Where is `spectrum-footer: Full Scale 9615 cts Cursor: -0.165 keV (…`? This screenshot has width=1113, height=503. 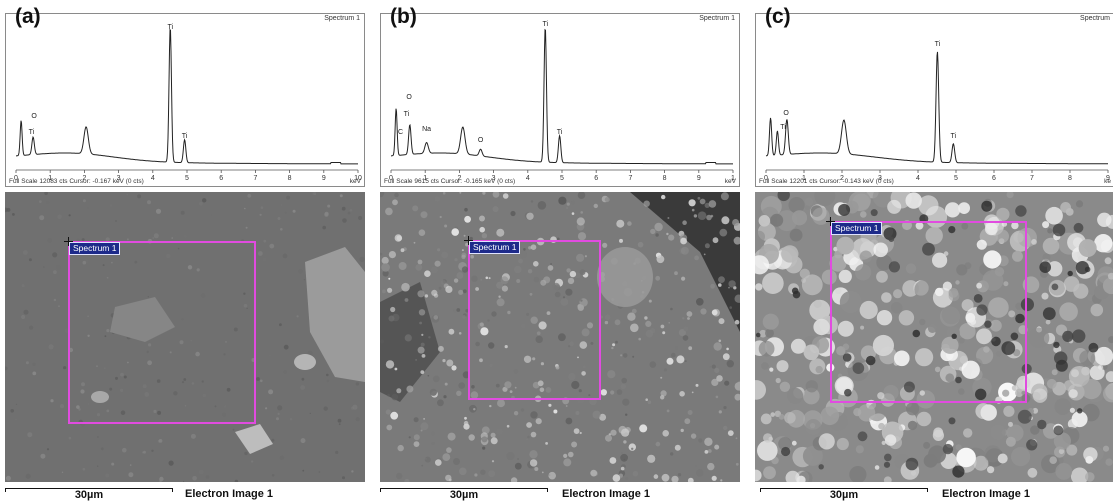
spectrum-footer: Full Scale 9615 cts Cursor: -0.165 keV (… is located at coordinates (450, 181).